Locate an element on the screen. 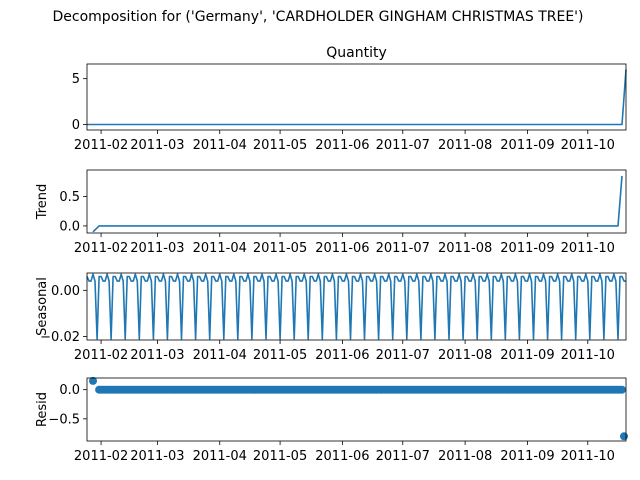  seasonal-xtick-label: 2011-02 is located at coordinates (101, 355).